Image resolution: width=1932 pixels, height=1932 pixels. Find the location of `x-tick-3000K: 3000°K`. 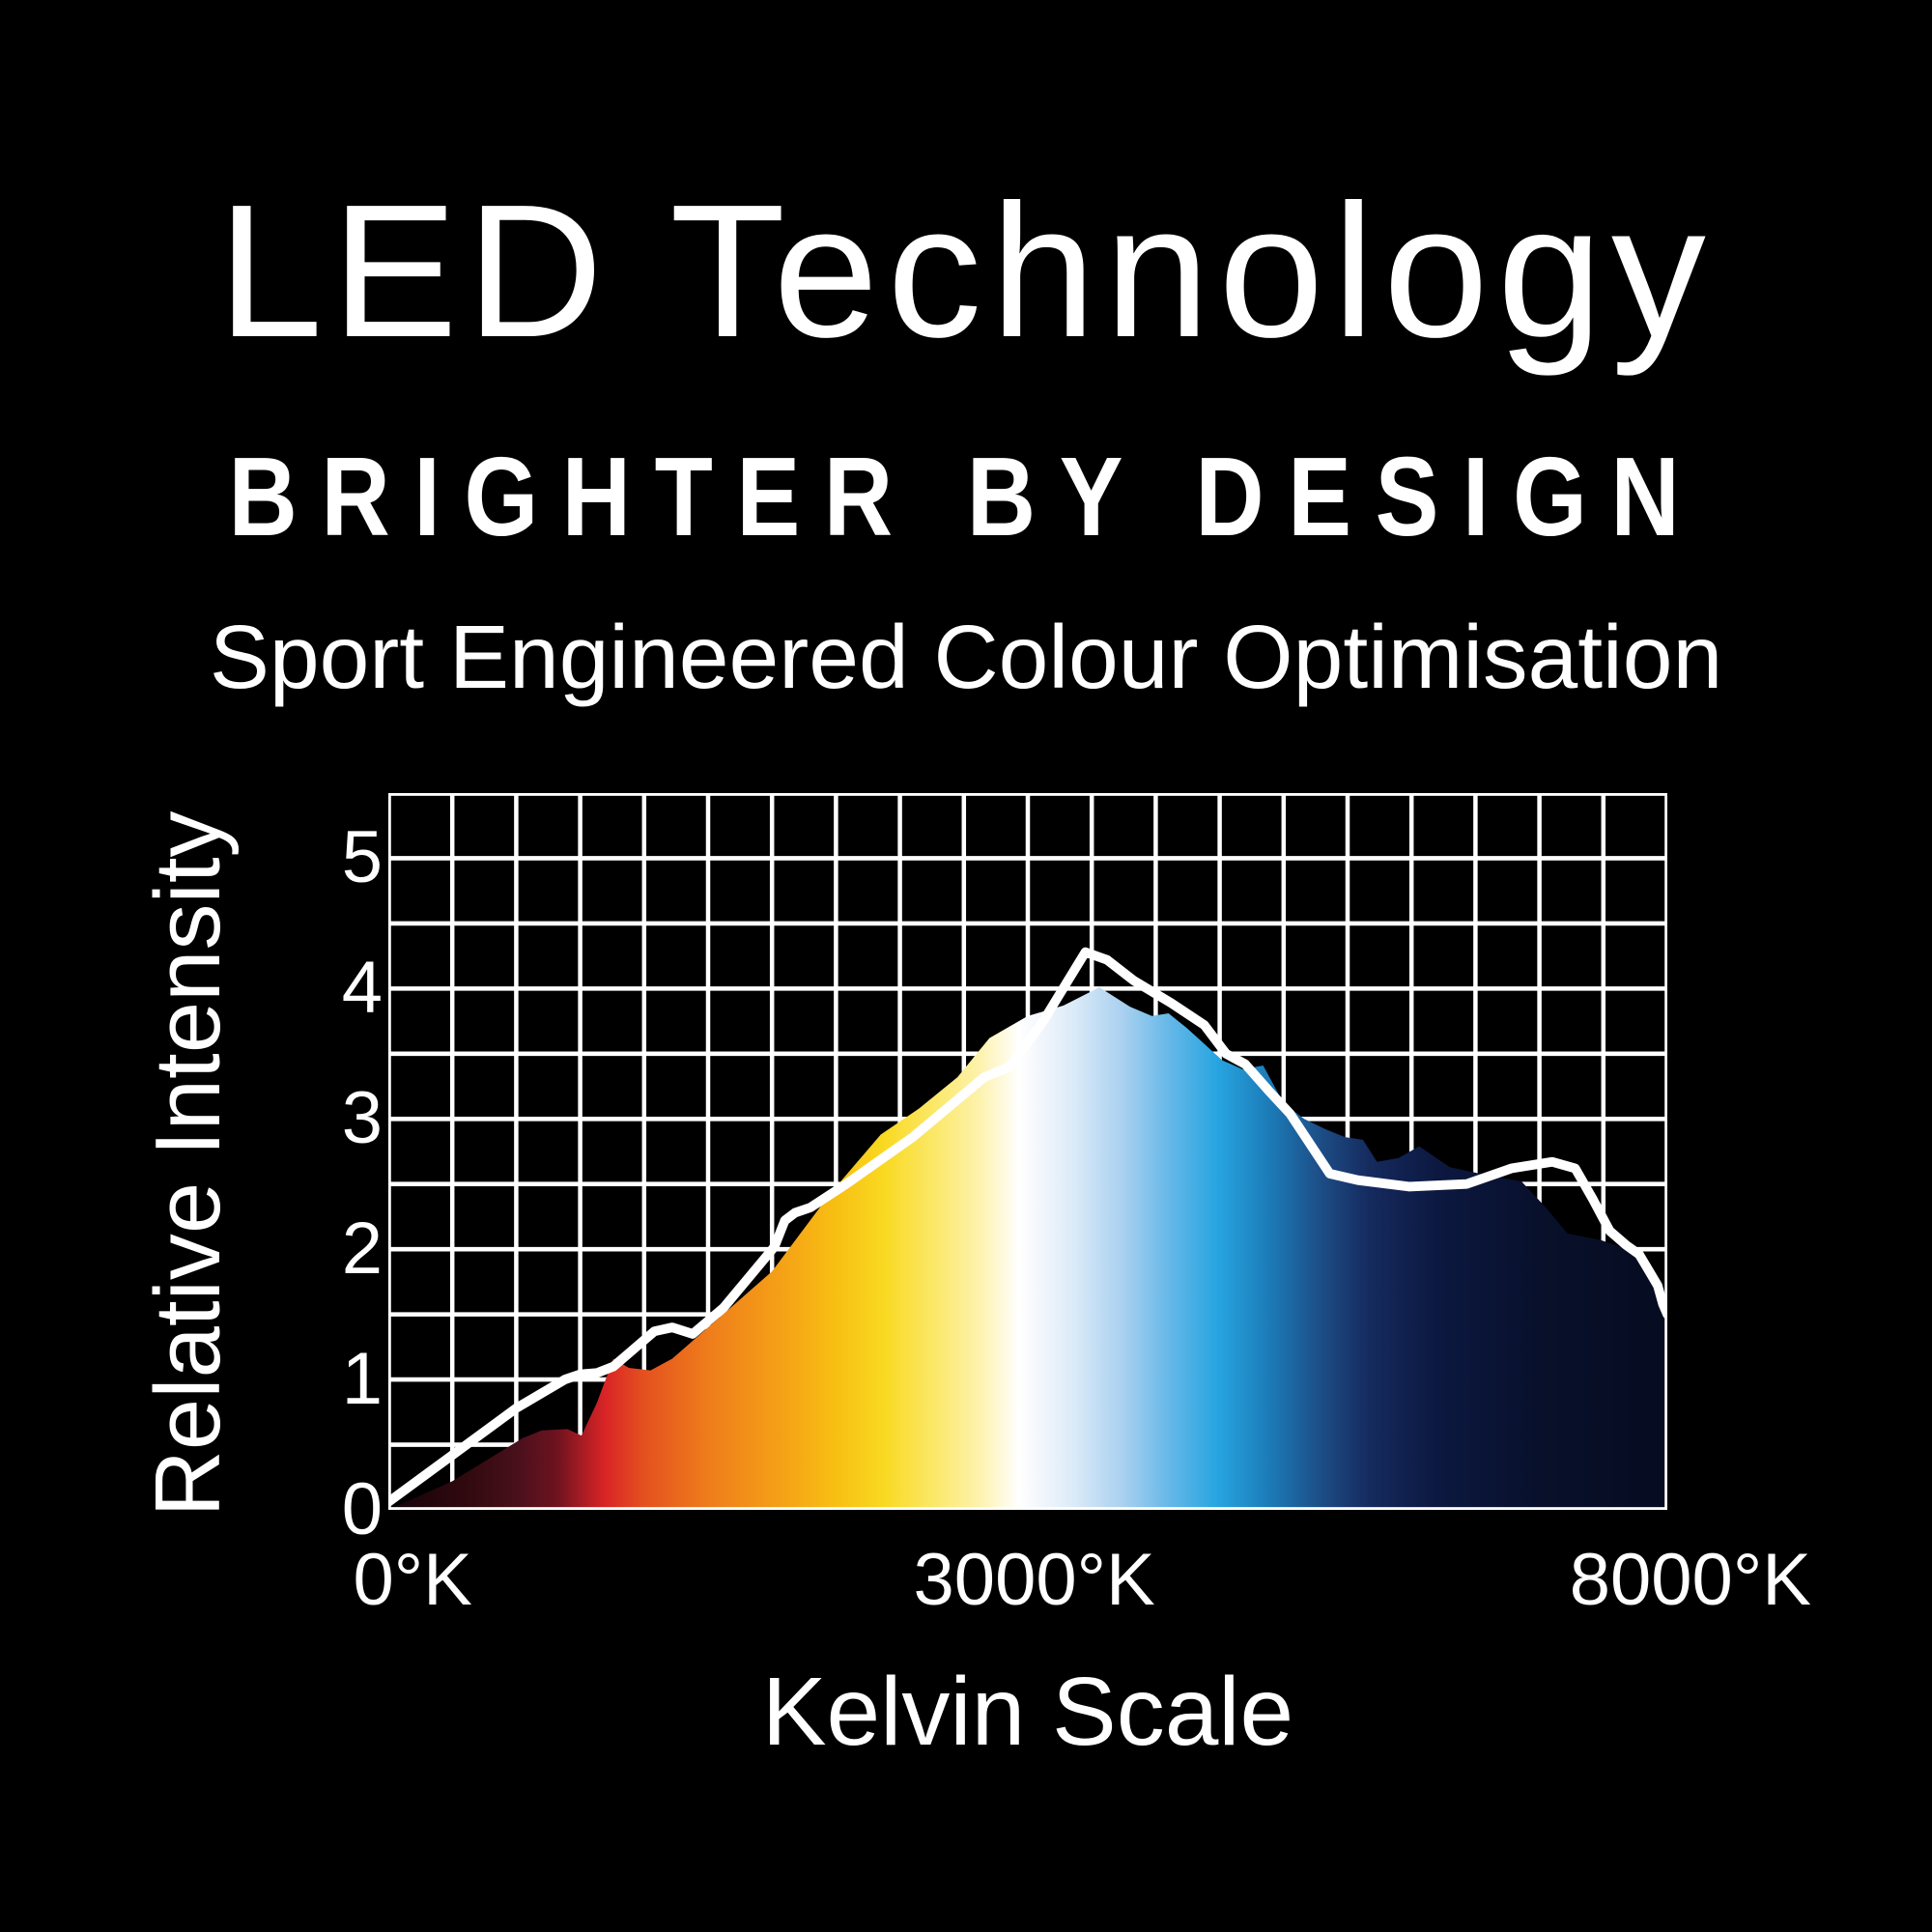

x-tick-3000K: 3000°K is located at coordinates (1034, 1580).